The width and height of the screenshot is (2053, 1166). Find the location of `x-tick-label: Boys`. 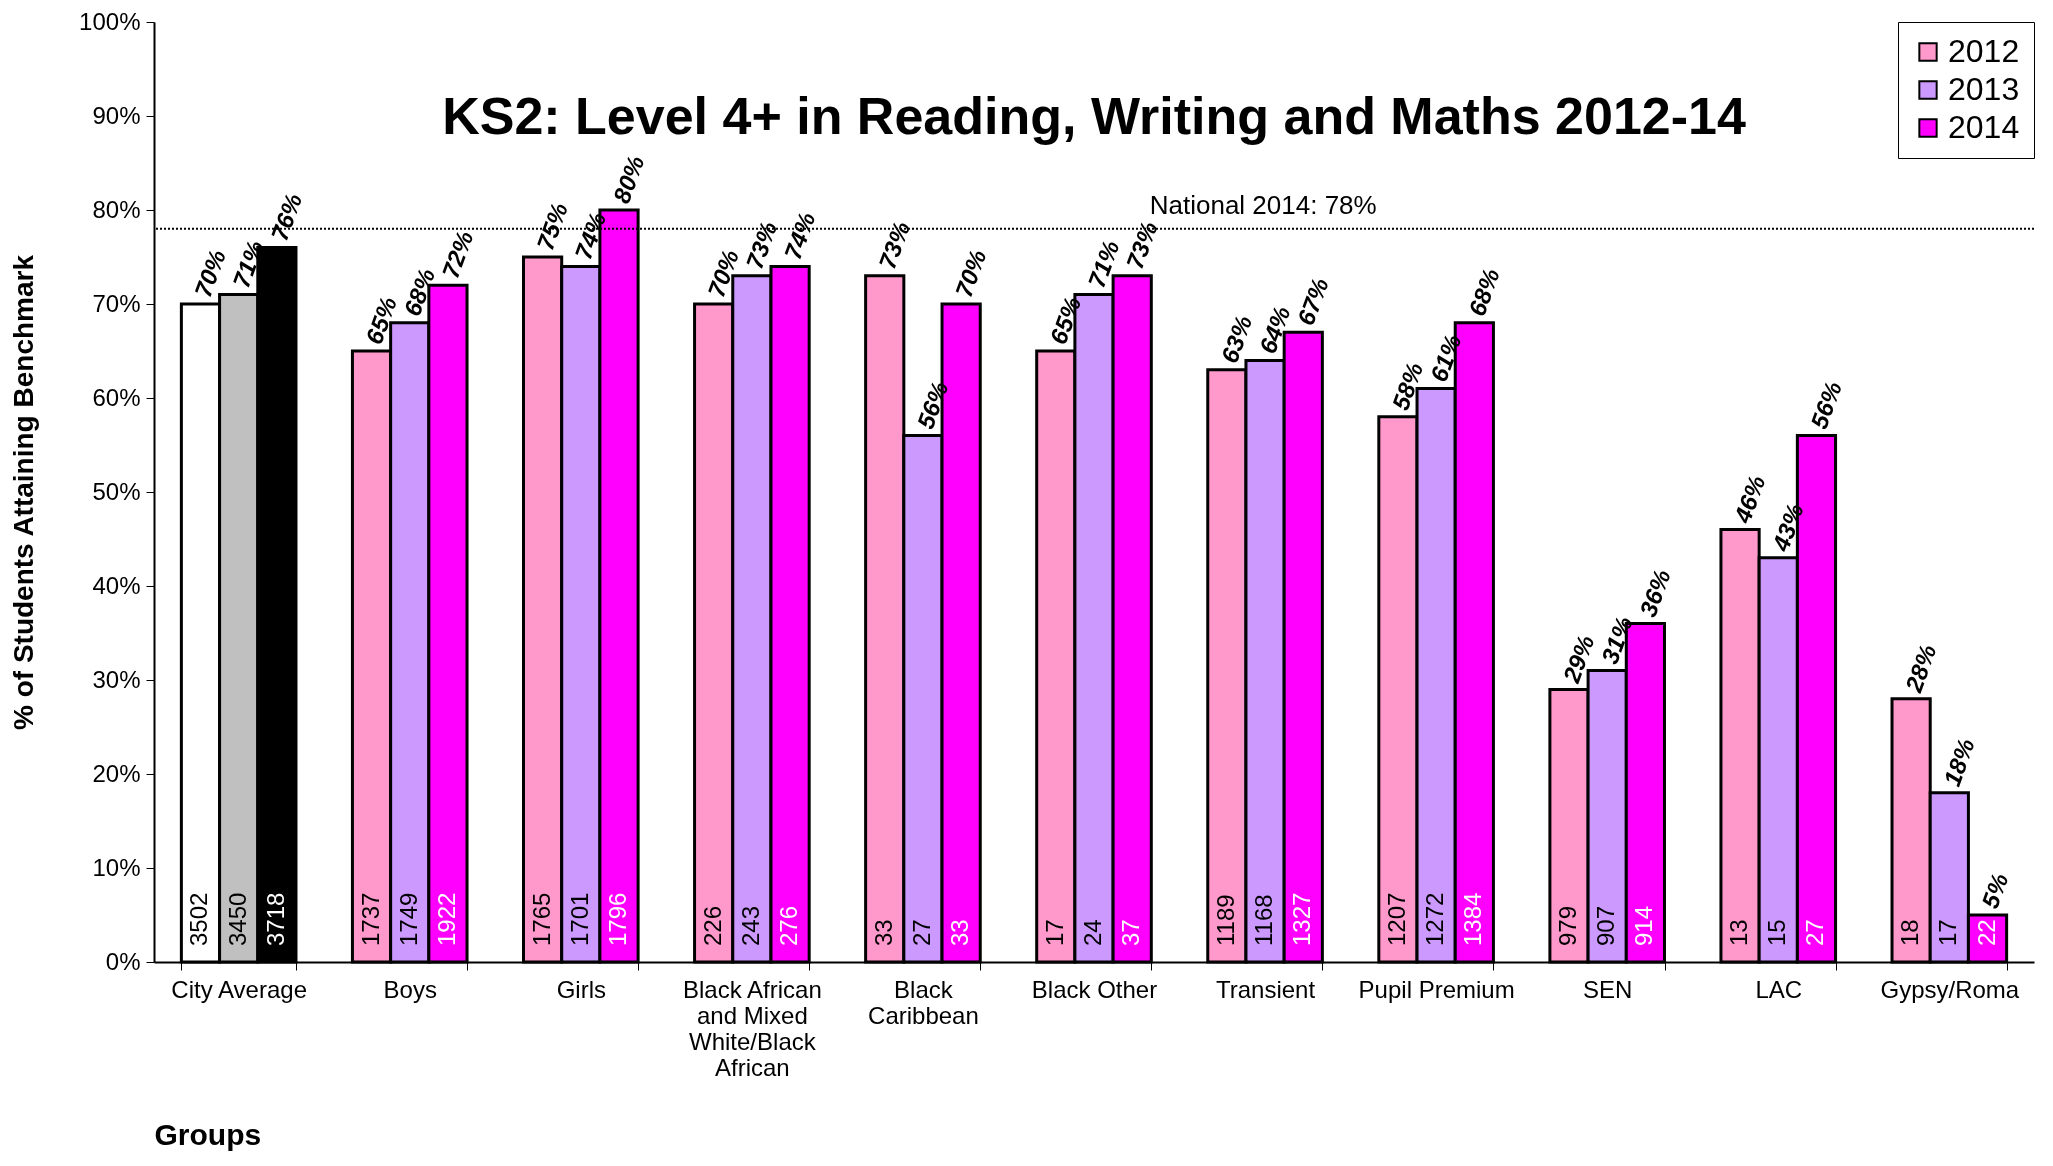

x-tick-label: Boys is located at coordinates (410, 989).